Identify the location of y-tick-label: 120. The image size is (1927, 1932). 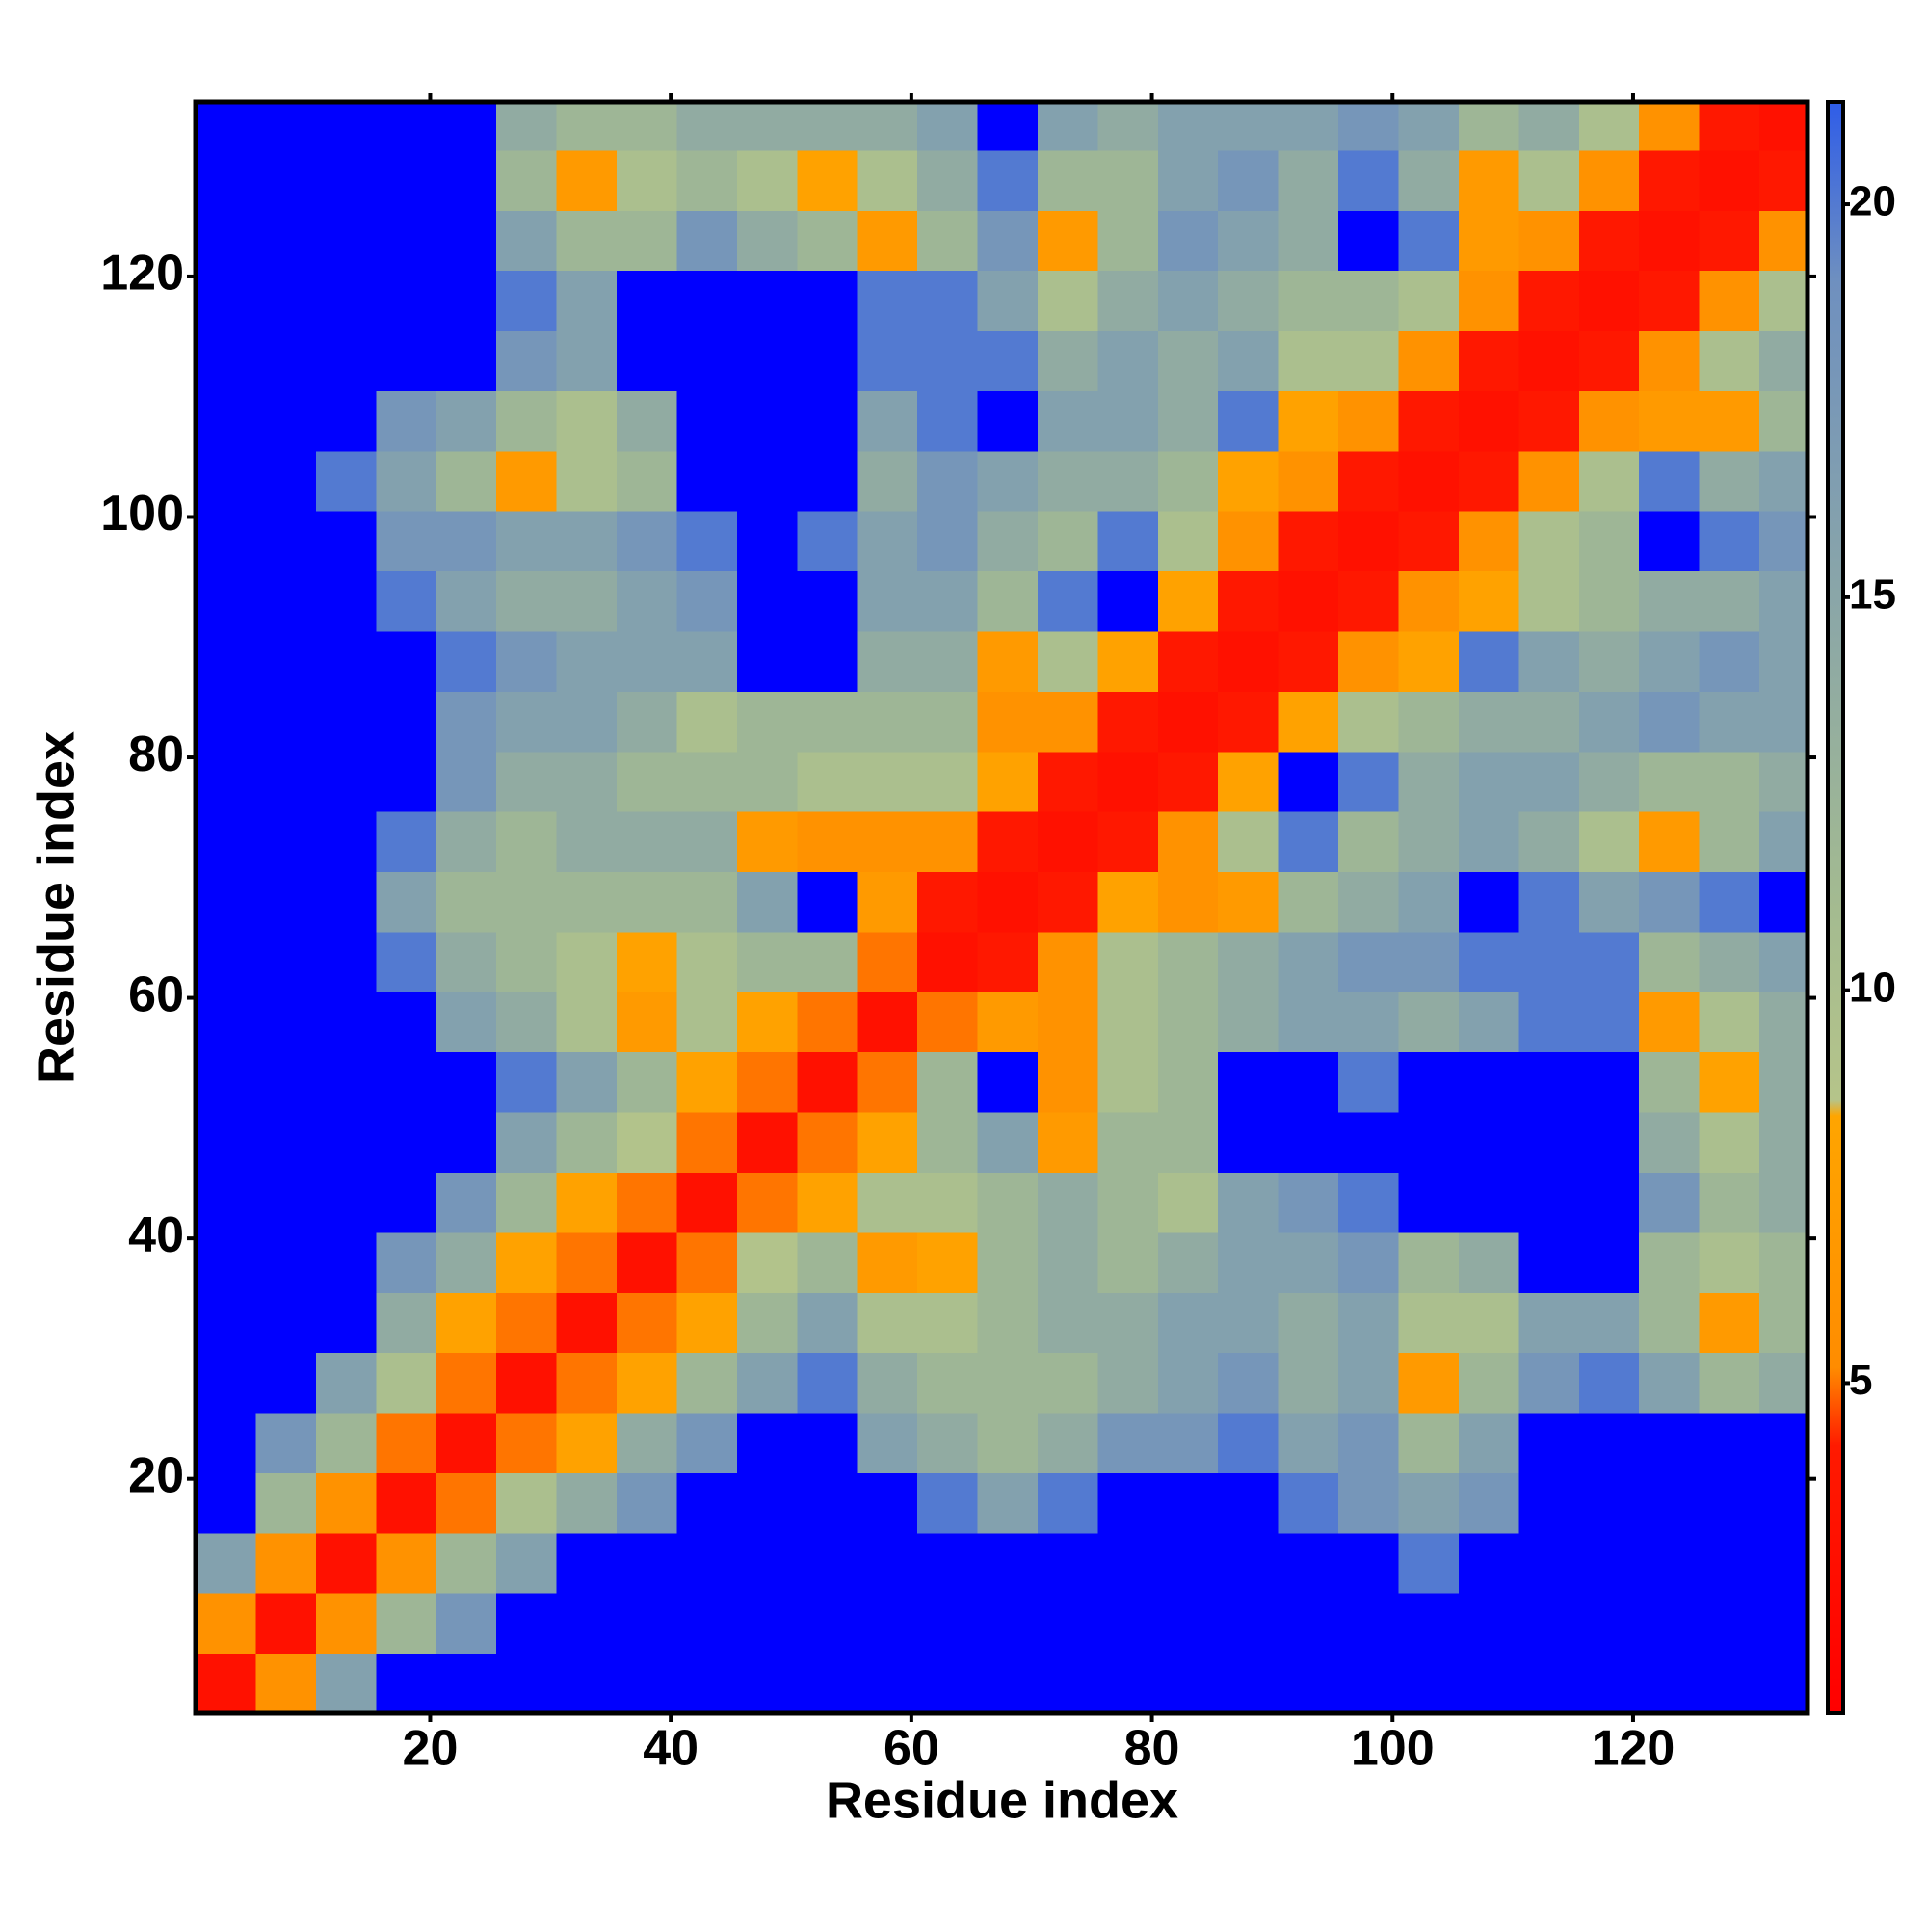
(142, 274).